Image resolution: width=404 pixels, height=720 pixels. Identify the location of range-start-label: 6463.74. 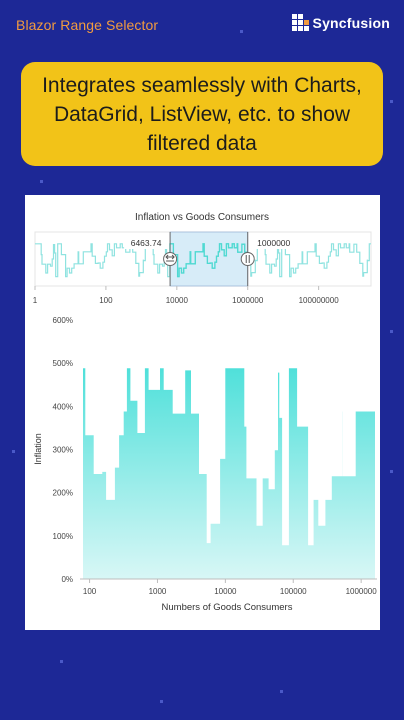
(146, 243).